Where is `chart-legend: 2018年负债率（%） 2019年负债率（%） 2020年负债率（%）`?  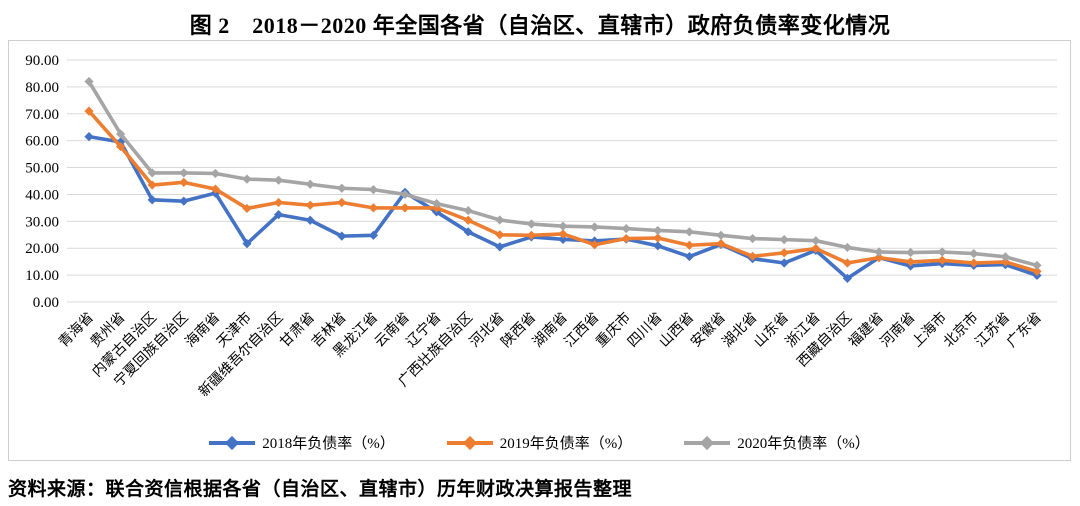 chart-legend: 2018年负债率（%） 2019年负债率（%） 2020年负债率（%） is located at coordinates (539, 442).